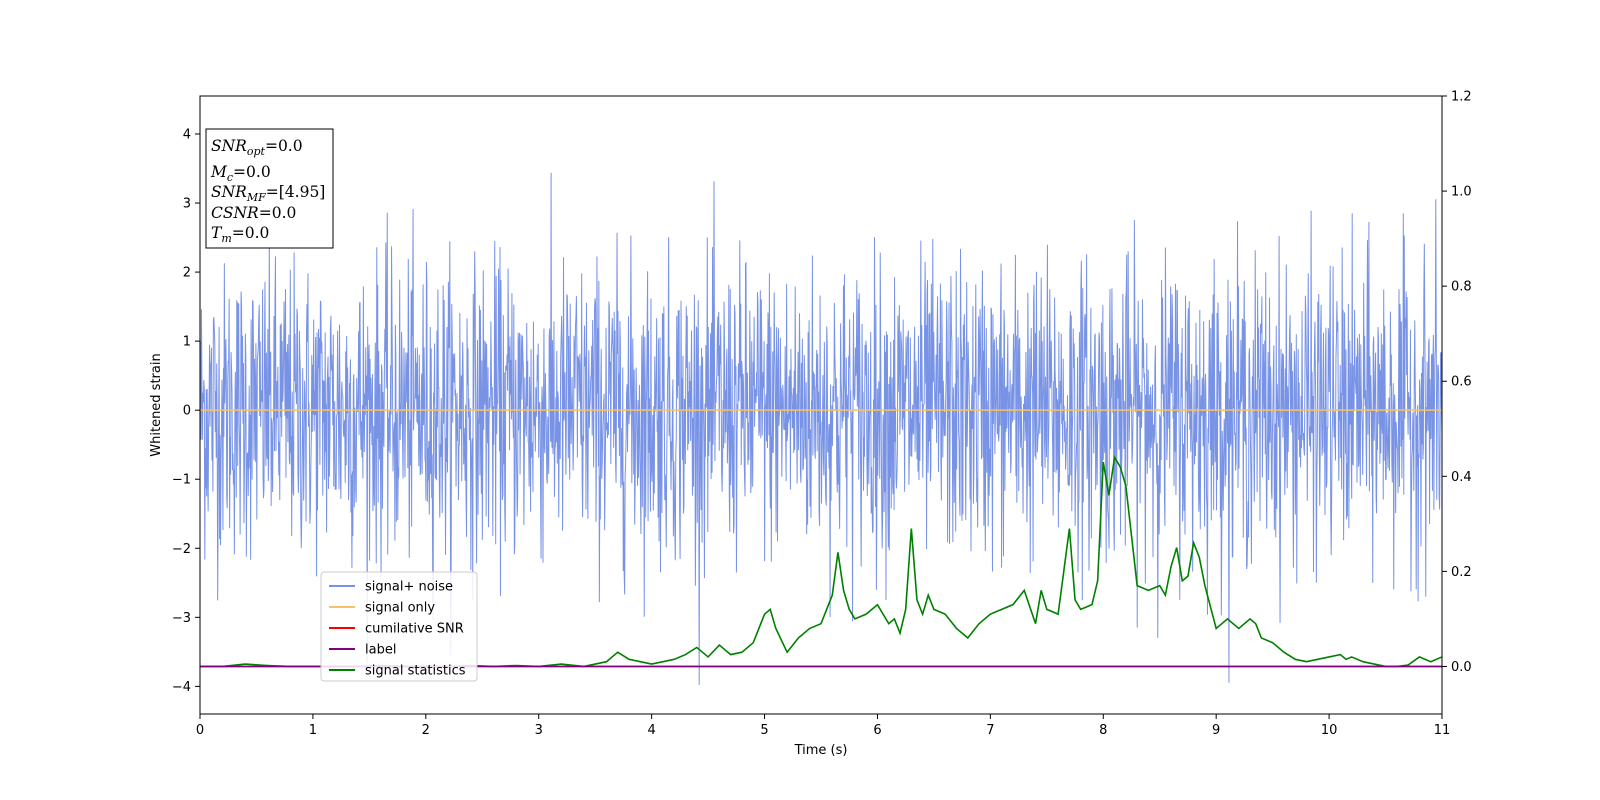  What do you see at coordinates (409, 587) in the screenshot?
I see `legend-entry: signal+ noise` at bounding box center [409, 587].